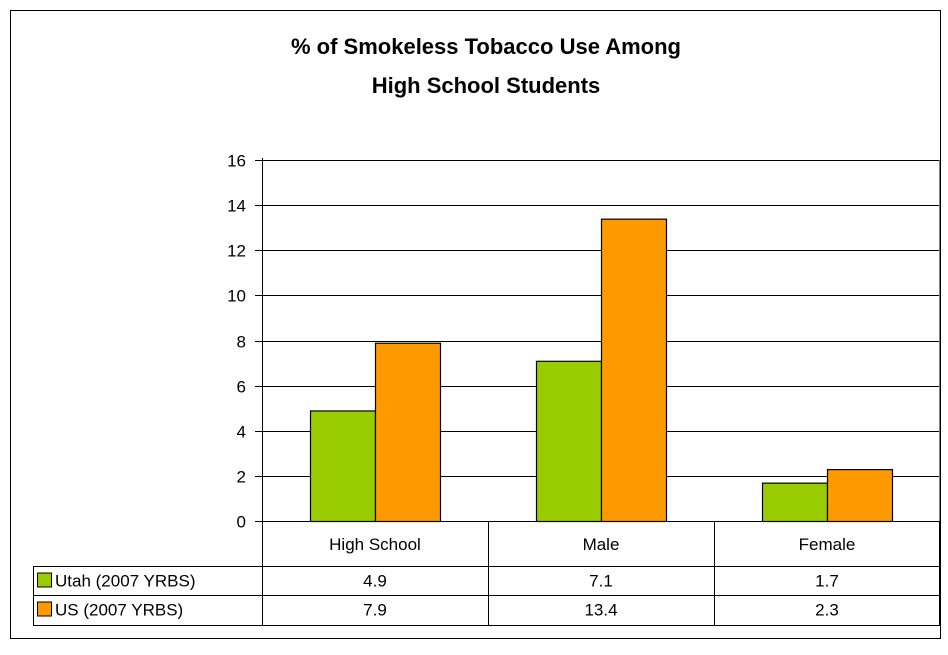 This screenshot has width=948, height=655. I want to click on chart-title-line-2: High School Students, so click(486, 85).